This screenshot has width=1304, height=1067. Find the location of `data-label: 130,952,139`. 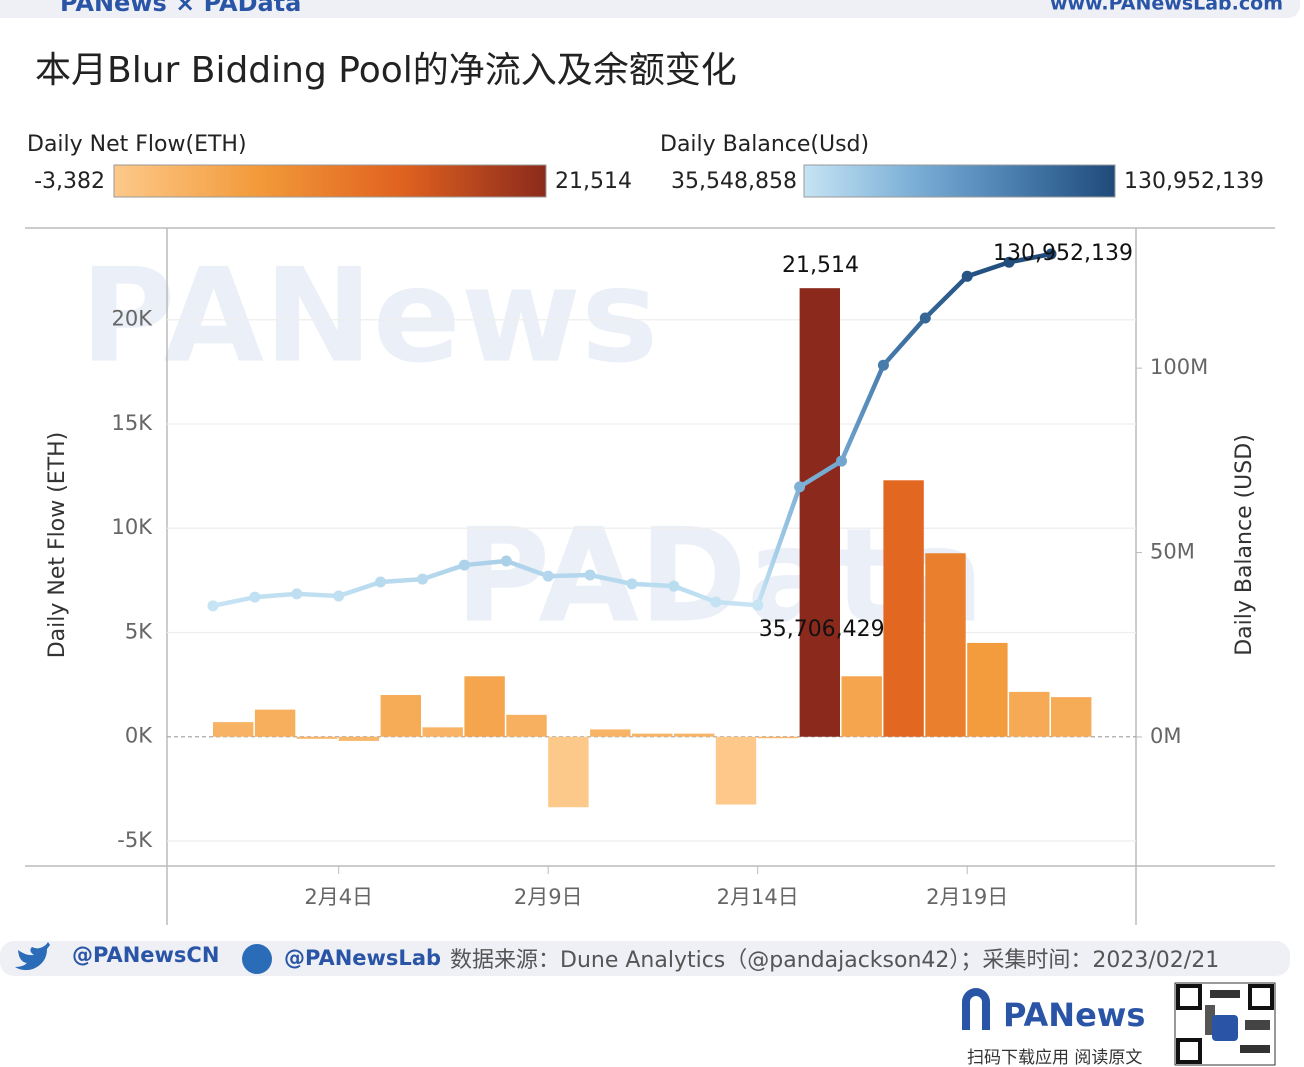

data-label: 130,952,139 is located at coordinates (1063, 253).